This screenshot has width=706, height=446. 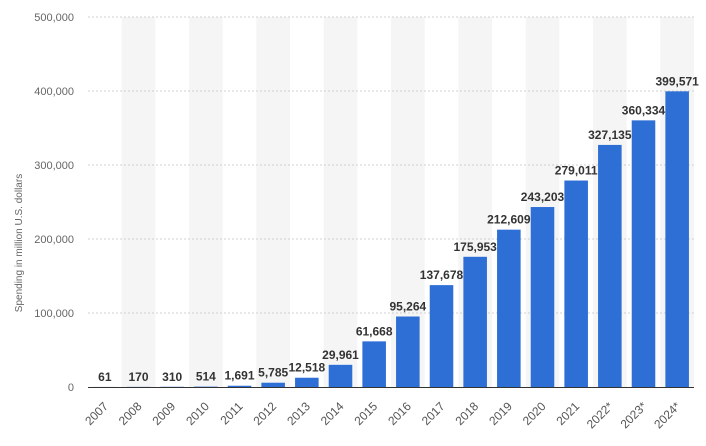 What do you see at coordinates (644, 110) in the screenshot?
I see `data-label-2023*: 360,334` at bounding box center [644, 110].